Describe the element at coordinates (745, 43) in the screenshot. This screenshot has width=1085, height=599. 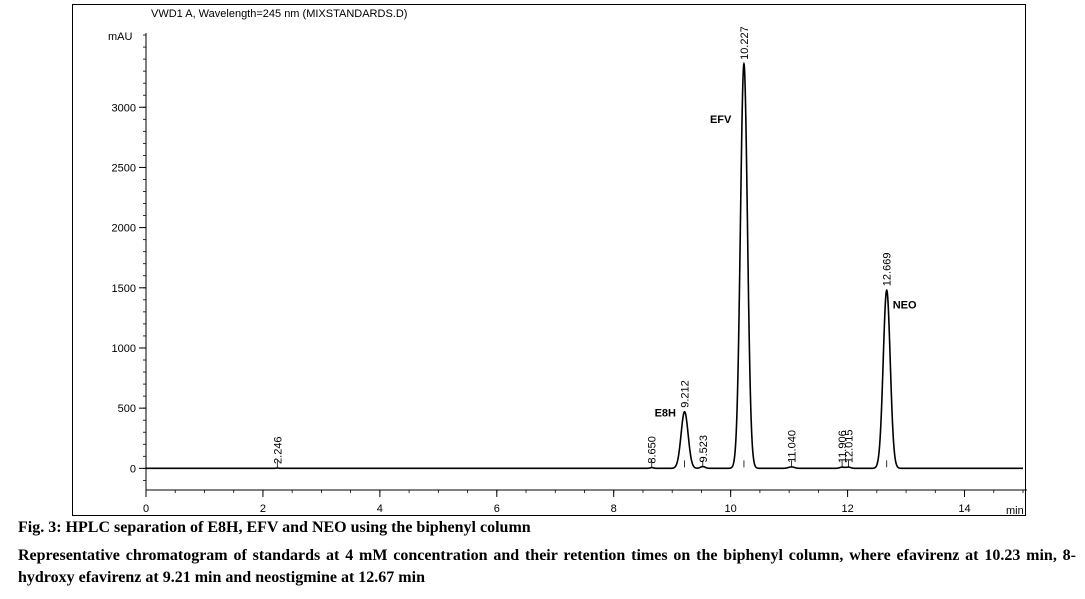
I see `peak-rt-label: 10.227` at that location.